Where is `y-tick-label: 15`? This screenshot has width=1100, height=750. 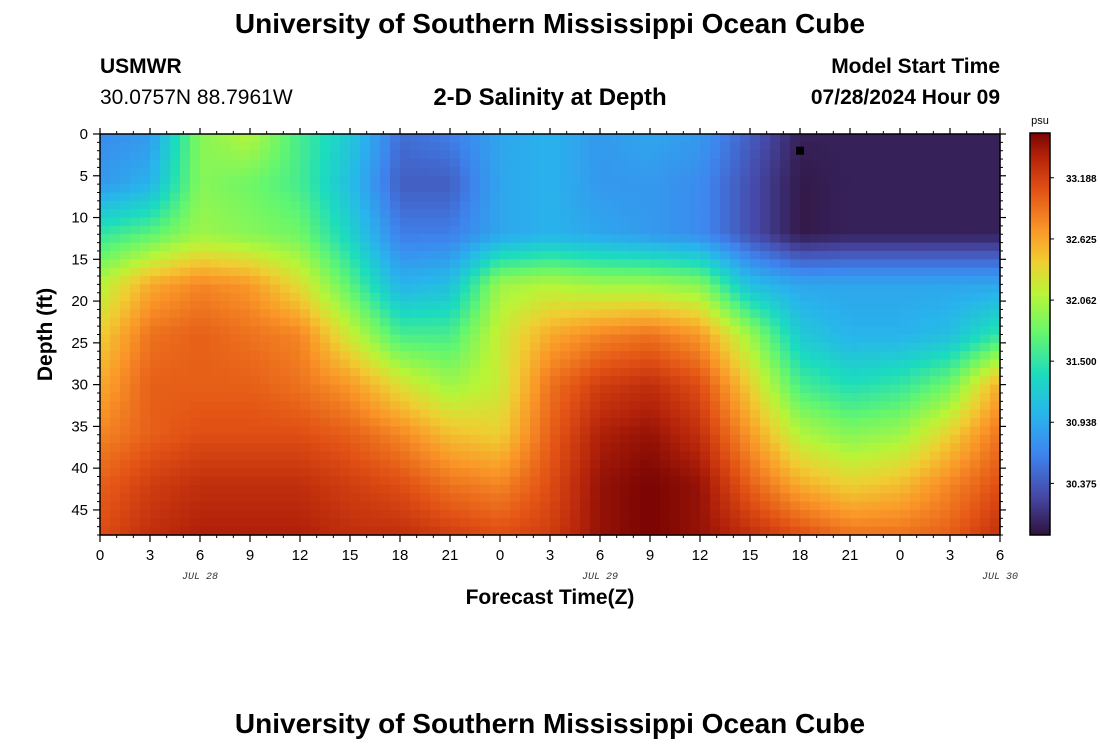 y-tick-label: 15 is located at coordinates (79, 259).